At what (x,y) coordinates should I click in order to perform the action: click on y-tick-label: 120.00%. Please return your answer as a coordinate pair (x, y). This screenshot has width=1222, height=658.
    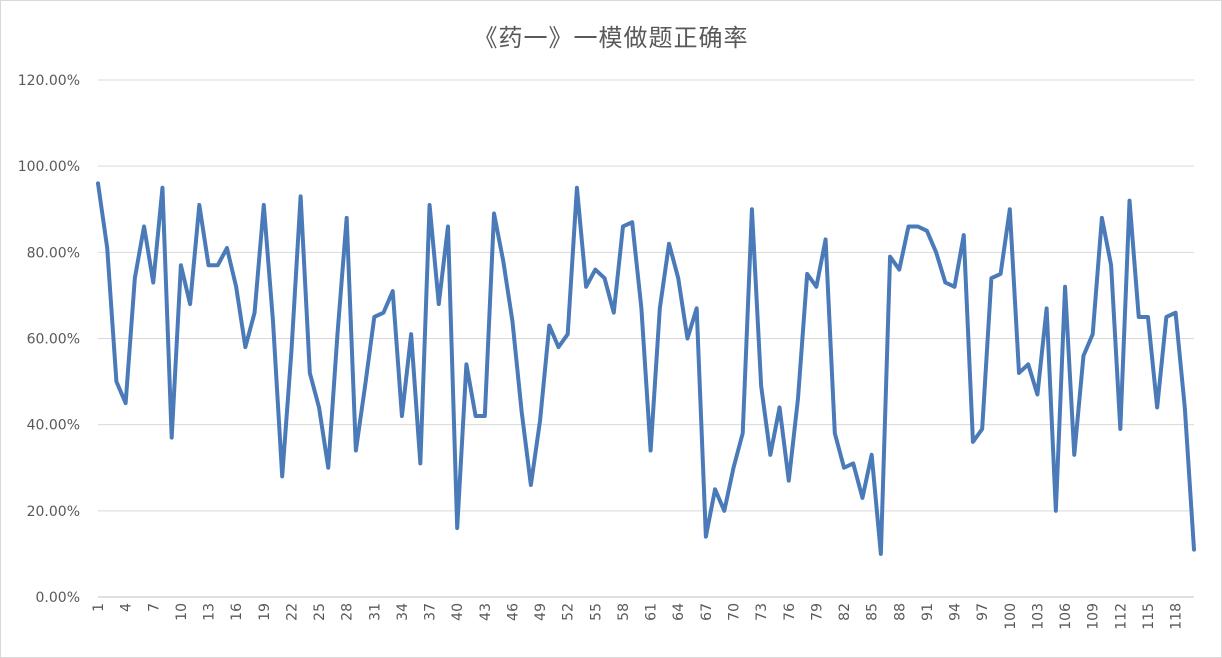
    Looking at the image, I should click on (49, 81).